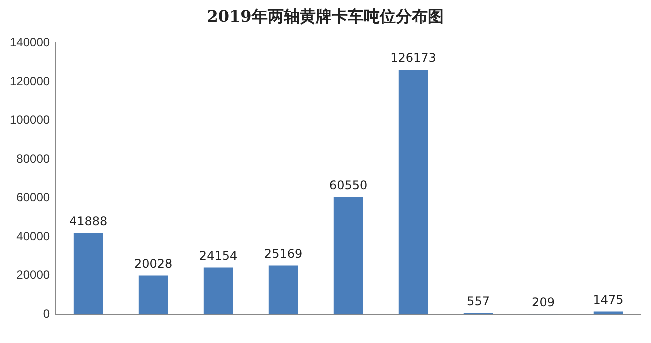 Image resolution: width=651 pixels, height=343 pixels. I want to click on data-label: 60550, so click(348, 185).